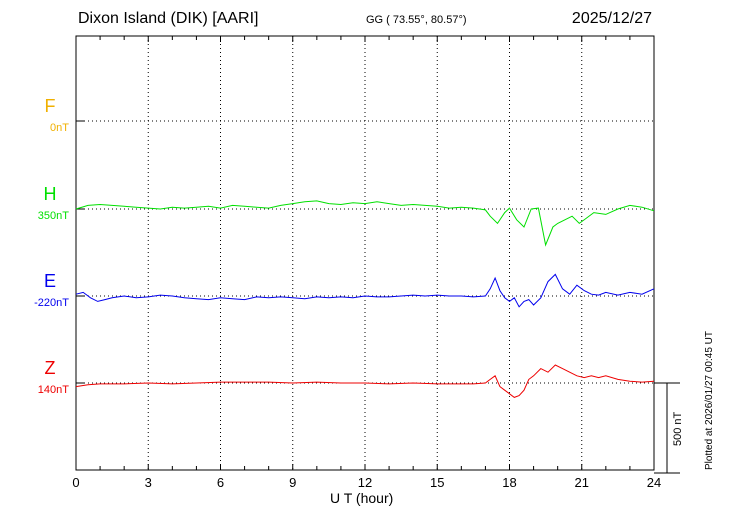 The height and width of the screenshot is (520, 730). I want to click on scale-bar-label: 500 nT, so click(678, 428).